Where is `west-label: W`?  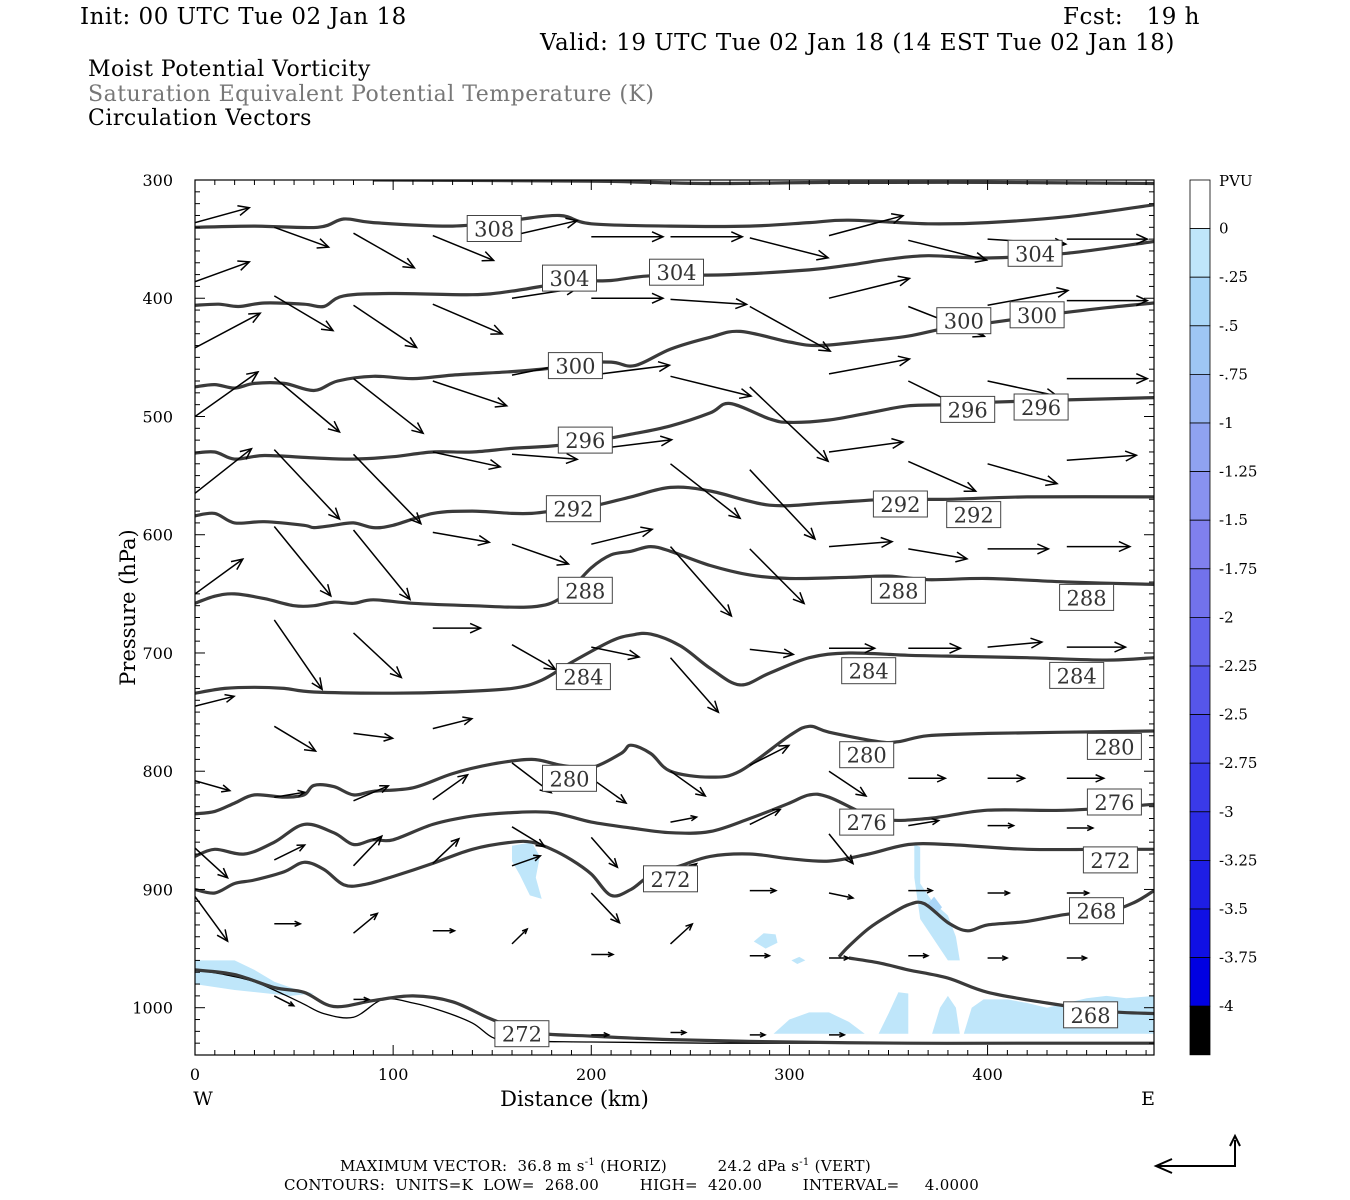 west-label: W is located at coordinates (203, 1099).